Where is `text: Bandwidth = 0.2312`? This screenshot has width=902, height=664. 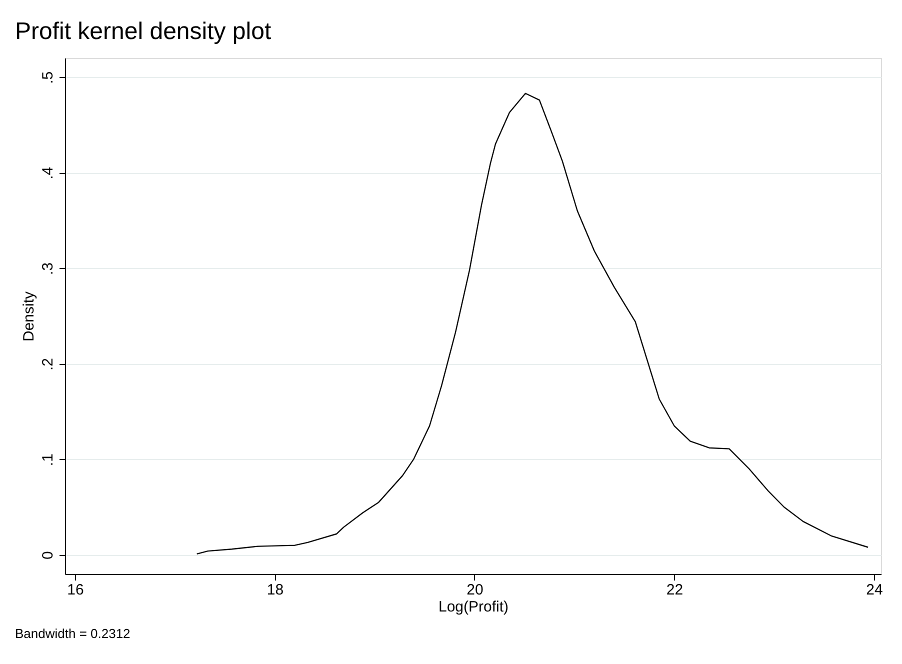
text: Bandwidth = 0.2312 is located at coordinates (72, 633).